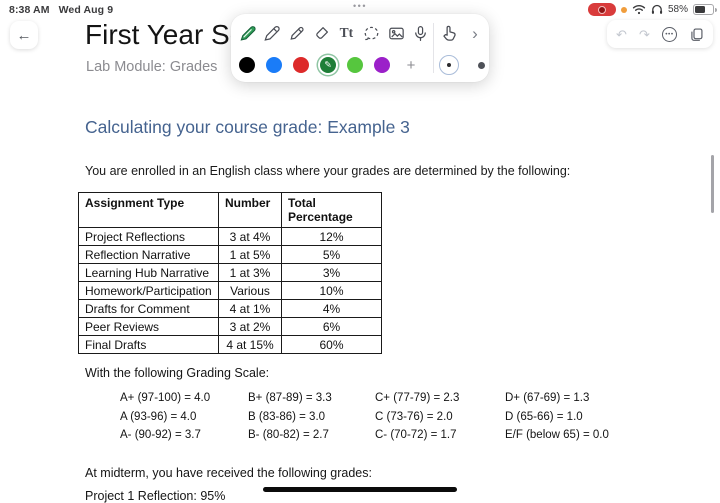  I want to click on wifi-icon, so click(639, 10).